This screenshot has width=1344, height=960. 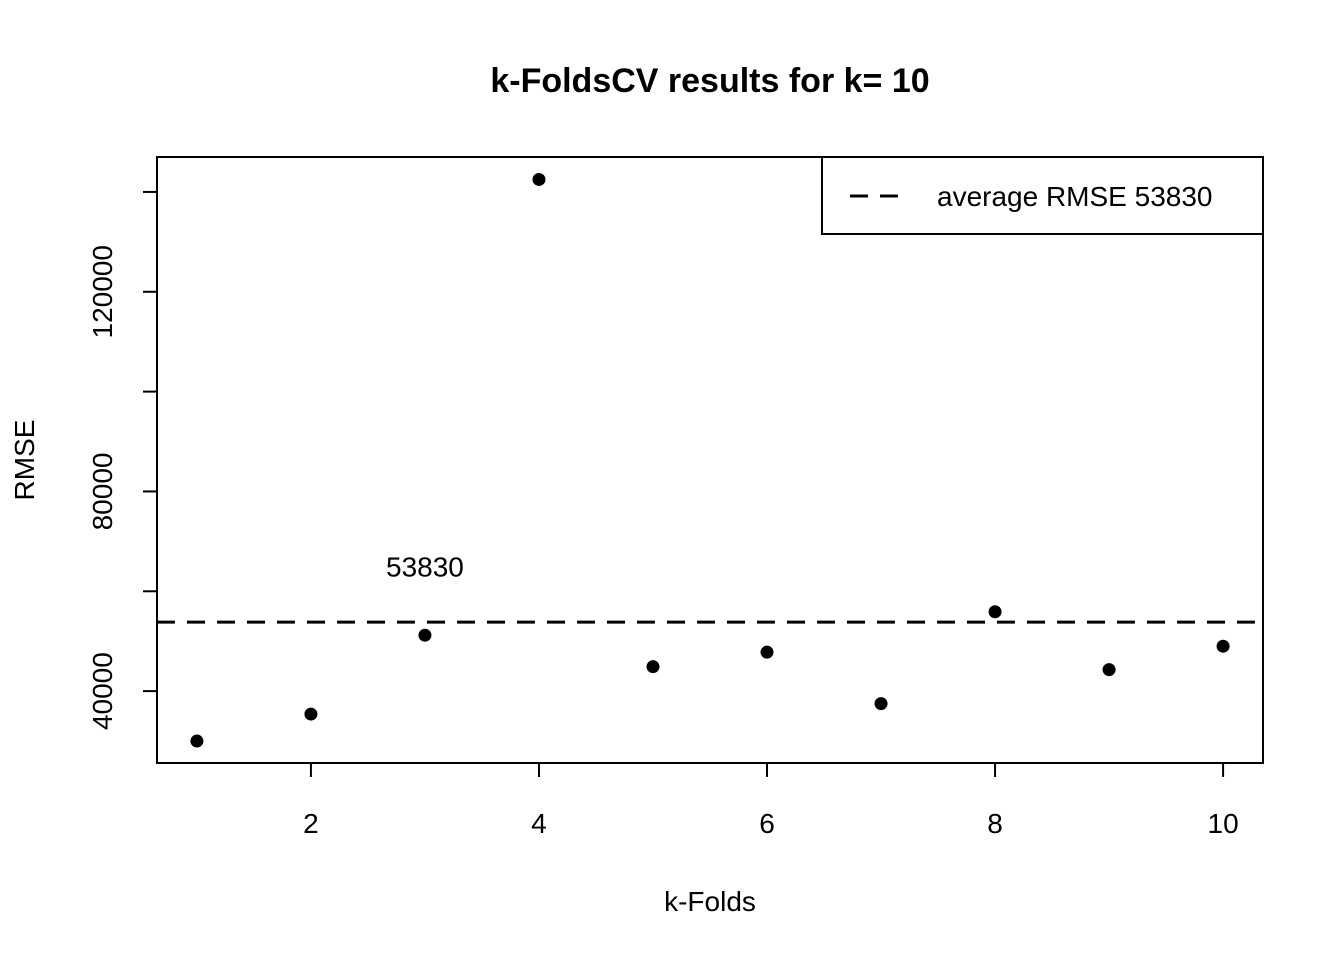 I want to click on y-tick-label: 80000, so click(x=102, y=492).